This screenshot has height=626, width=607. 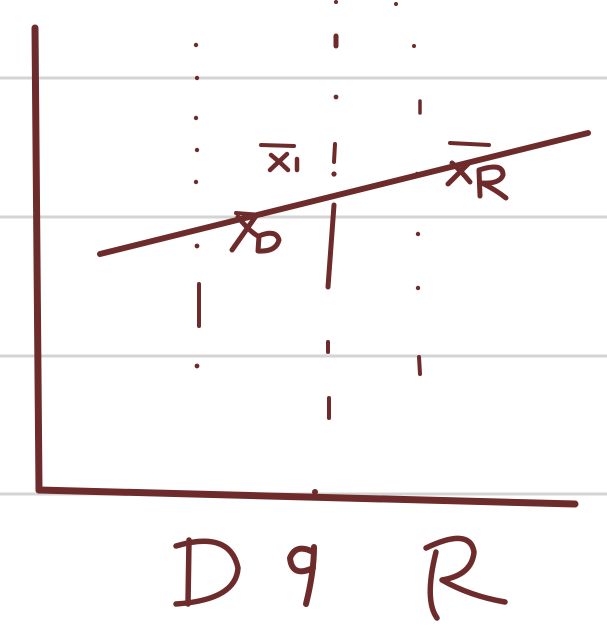 What do you see at coordinates (325, 247) in the screenshot?
I see `guide-line-q` at bounding box center [325, 247].